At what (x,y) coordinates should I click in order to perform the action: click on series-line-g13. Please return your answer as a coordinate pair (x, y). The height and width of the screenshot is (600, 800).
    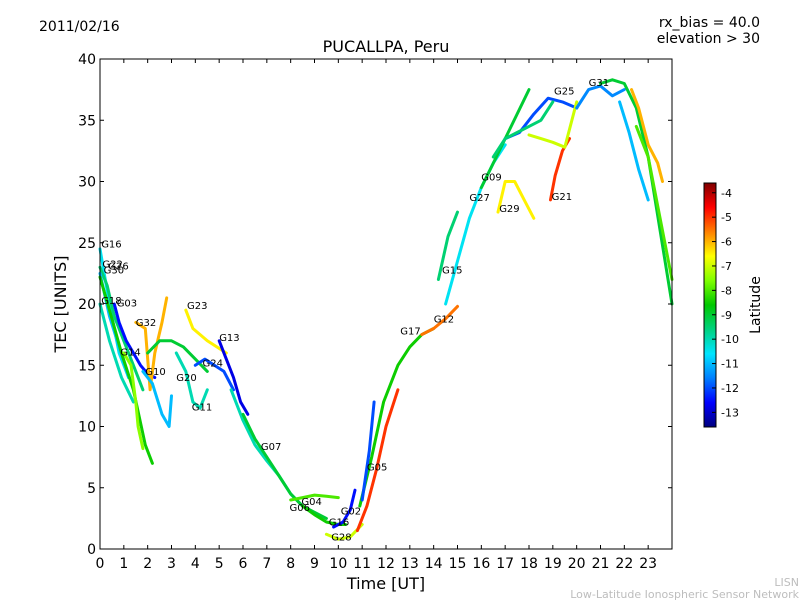
    Looking at the image, I should click on (233, 377).